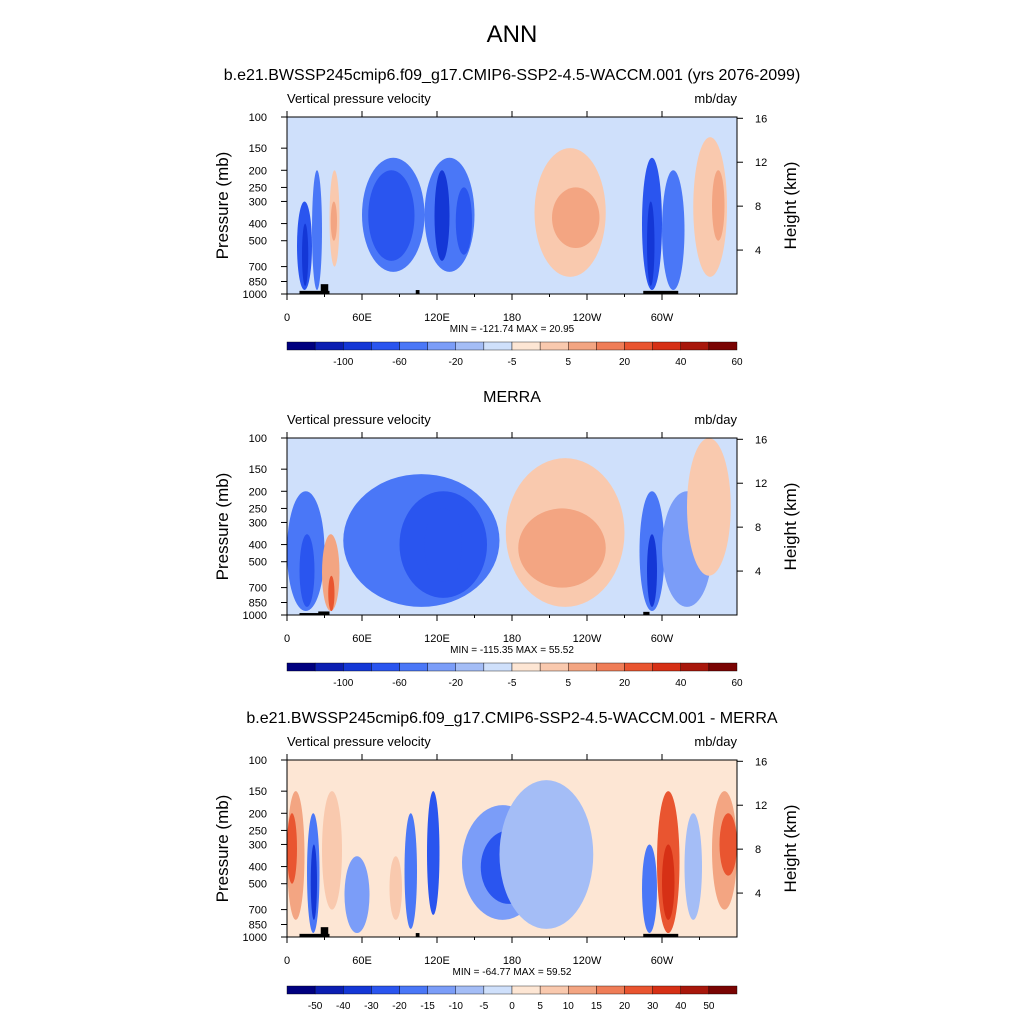 The height and width of the screenshot is (1024, 1024). What do you see at coordinates (258, 439) in the screenshot?
I see `y-tick-label: 100` at bounding box center [258, 439].